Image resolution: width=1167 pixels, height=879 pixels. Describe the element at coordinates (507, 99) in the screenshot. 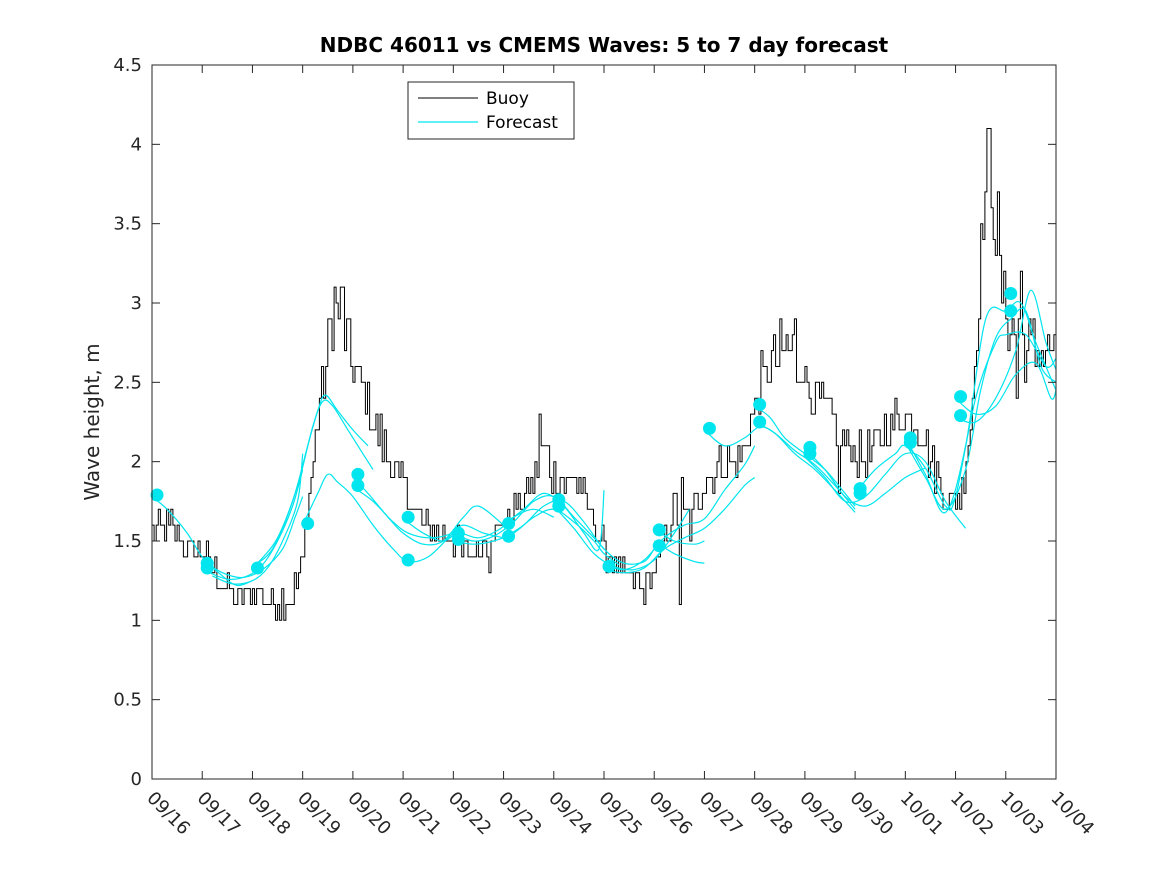

I see `legend-buoy-label: Buoy` at that location.